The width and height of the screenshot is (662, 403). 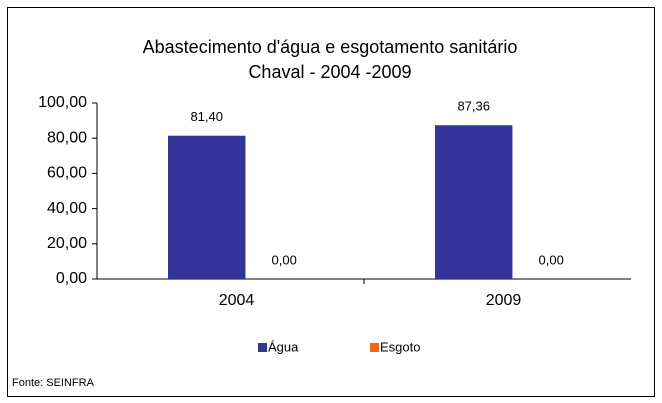 I want to click on value-label: 81,40, so click(x=206, y=116).